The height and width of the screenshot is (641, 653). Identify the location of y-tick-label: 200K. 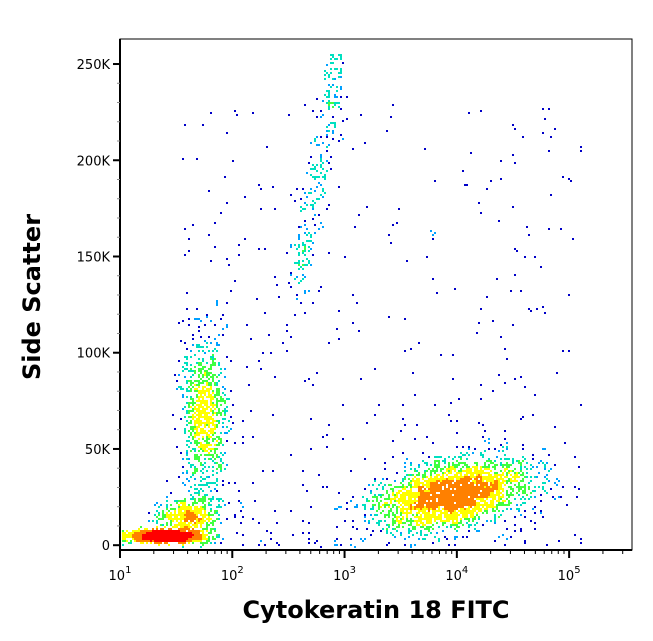
(94, 161).